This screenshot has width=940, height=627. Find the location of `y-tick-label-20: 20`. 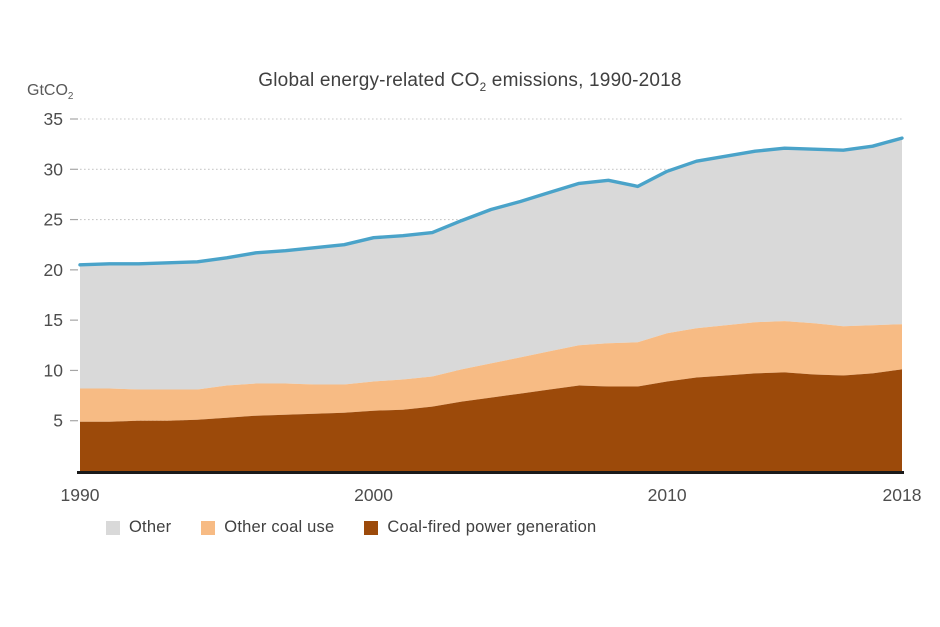

y-tick-label-20: 20 is located at coordinates (54, 270).